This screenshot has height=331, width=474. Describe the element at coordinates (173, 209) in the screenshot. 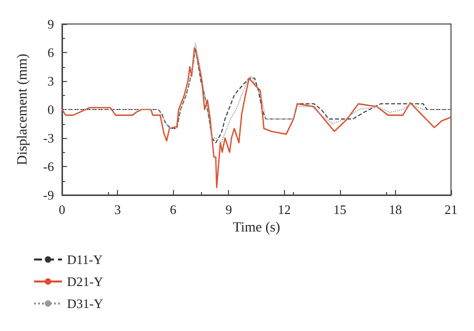

I see `x-tick-label: 6` at that location.